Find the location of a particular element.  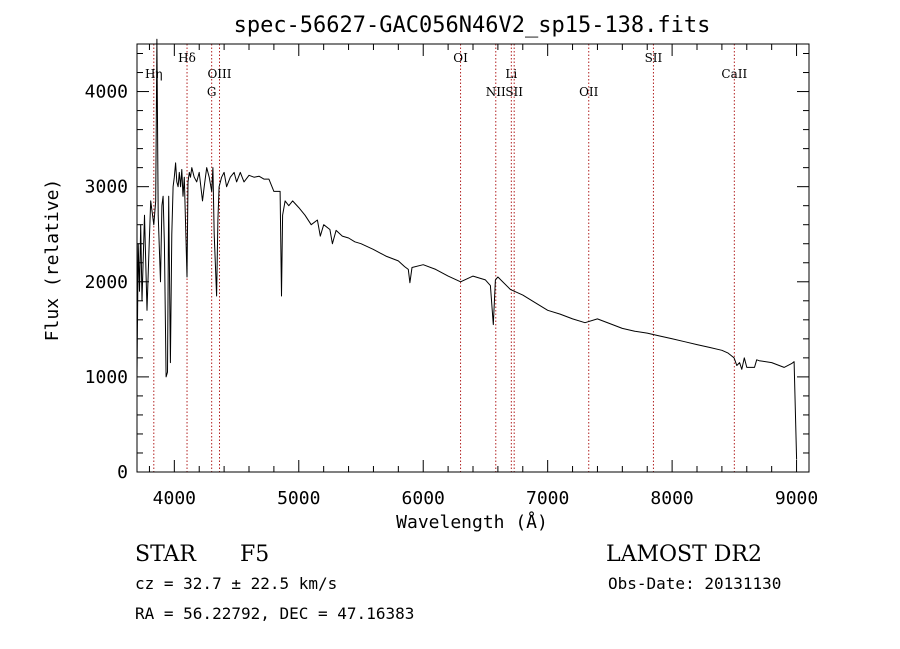

x-tick-label: 9000 is located at coordinates (796, 498).